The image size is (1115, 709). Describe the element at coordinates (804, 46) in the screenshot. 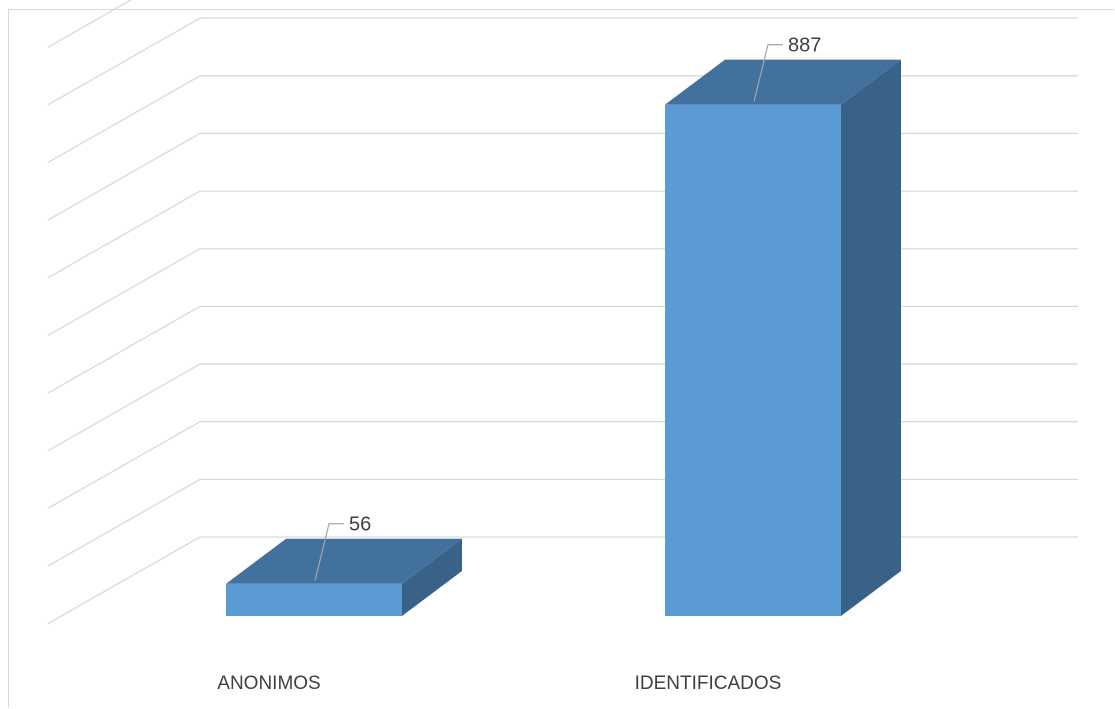

I see `data-label: 887` at that location.